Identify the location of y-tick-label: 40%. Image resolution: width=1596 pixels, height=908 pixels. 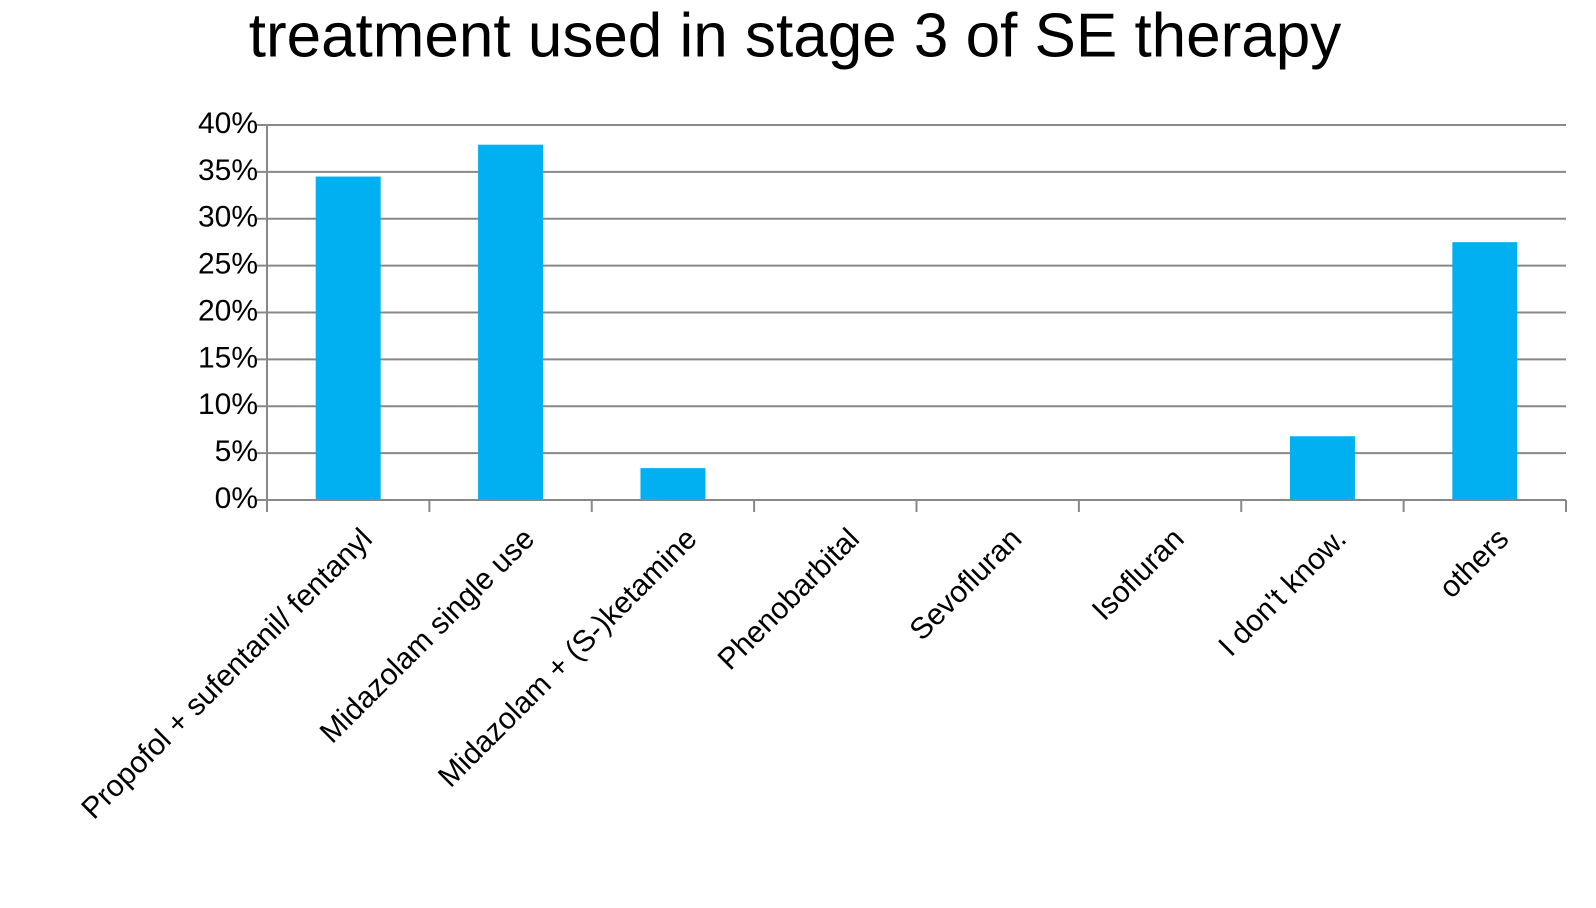
(228, 123).